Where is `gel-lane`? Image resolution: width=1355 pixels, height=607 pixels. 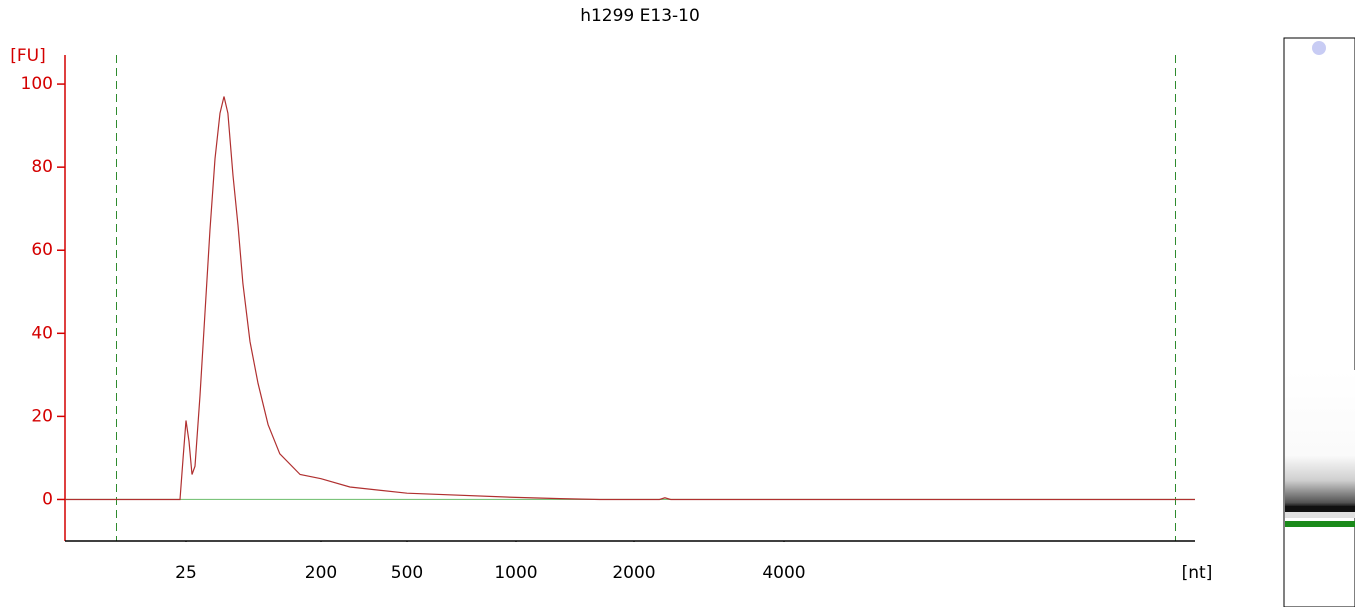 gel-lane is located at coordinates (1319, 322).